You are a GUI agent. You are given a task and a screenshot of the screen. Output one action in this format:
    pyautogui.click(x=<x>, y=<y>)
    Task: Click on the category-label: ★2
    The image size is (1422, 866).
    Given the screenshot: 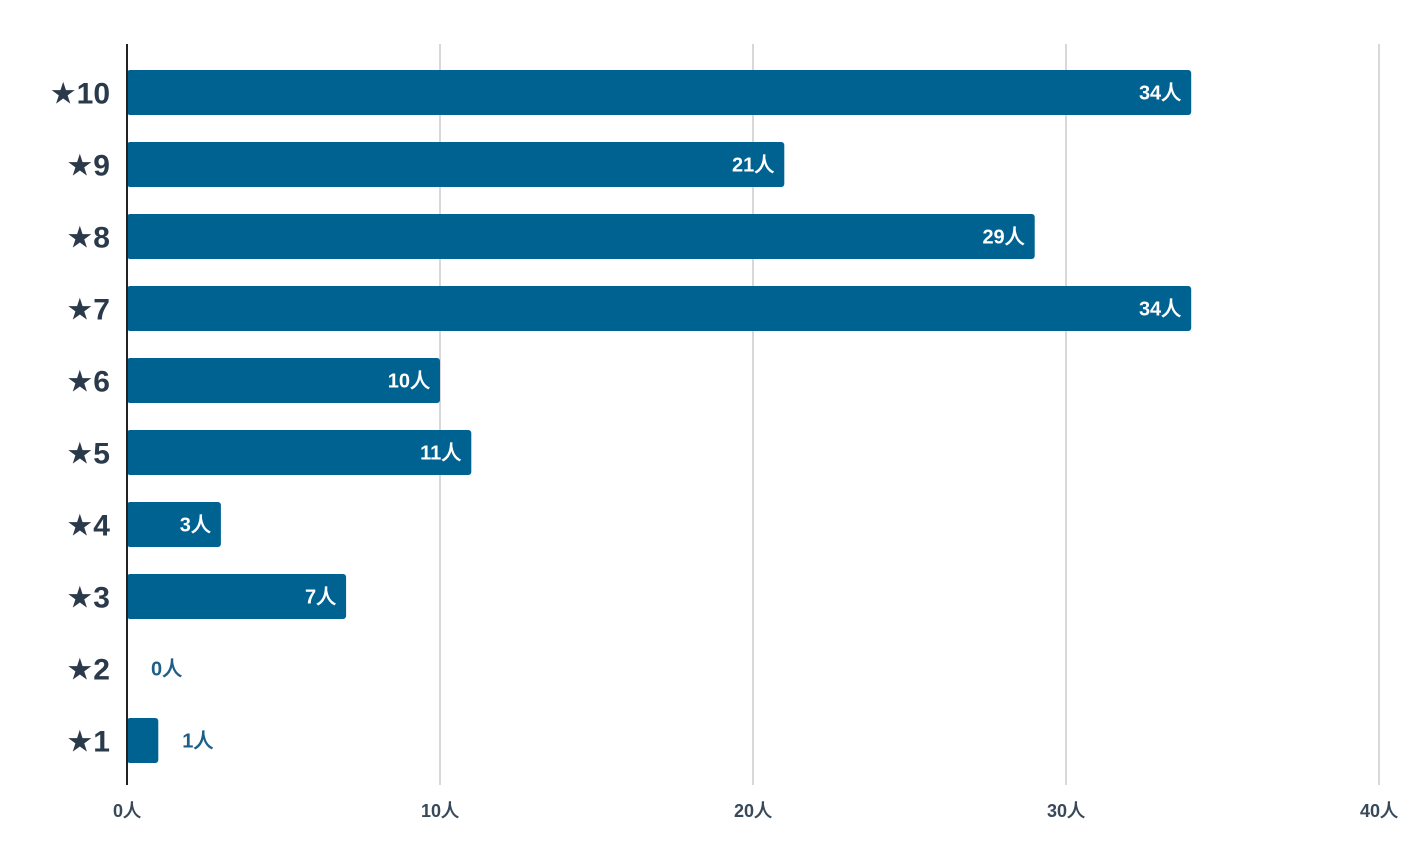 What is the action you would take?
    pyautogui.click(x=88, y=670)
    